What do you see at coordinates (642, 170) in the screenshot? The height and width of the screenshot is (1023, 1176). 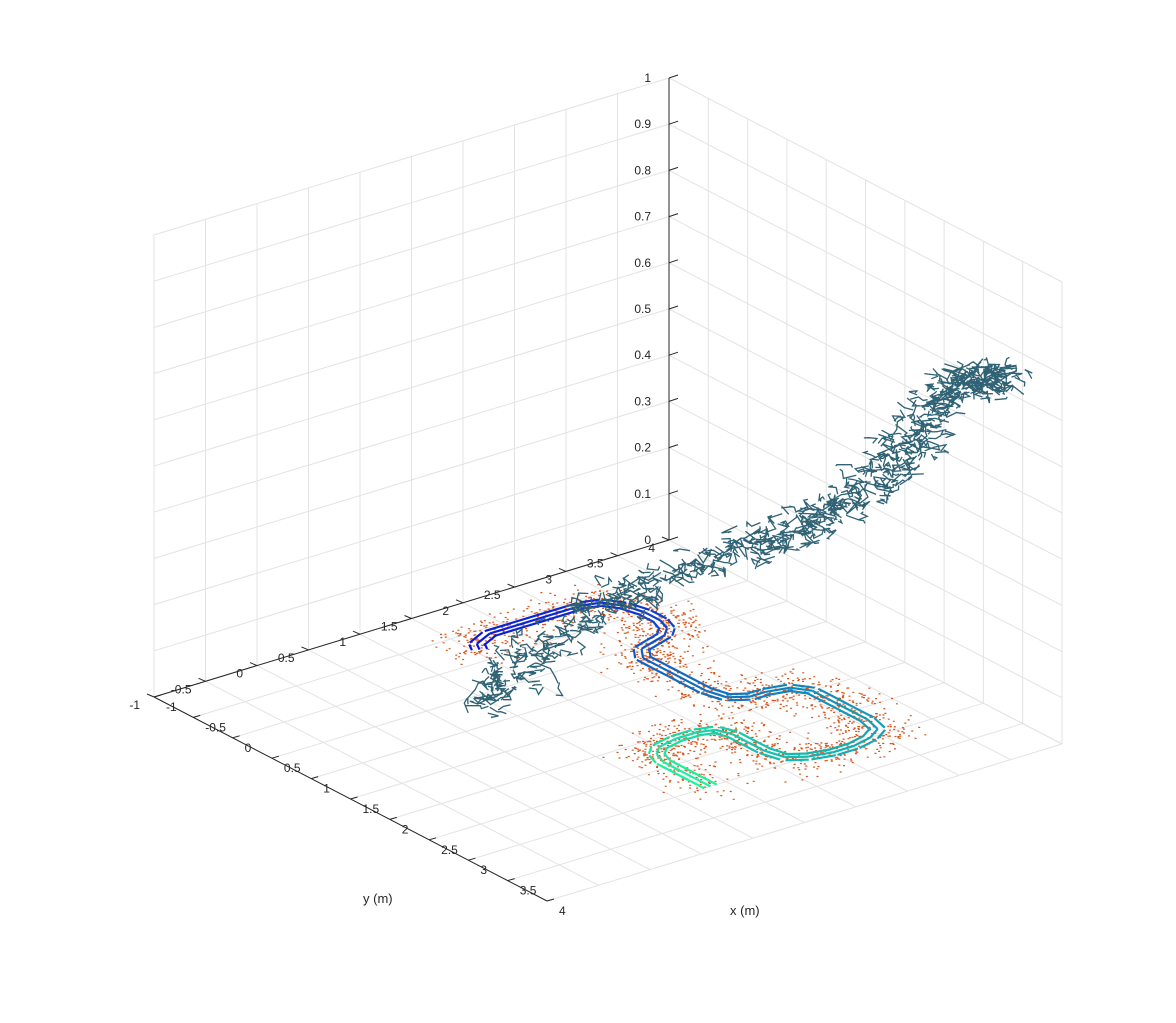 I see `z-tick-label: 0.8` at bounding box center [642, 170].